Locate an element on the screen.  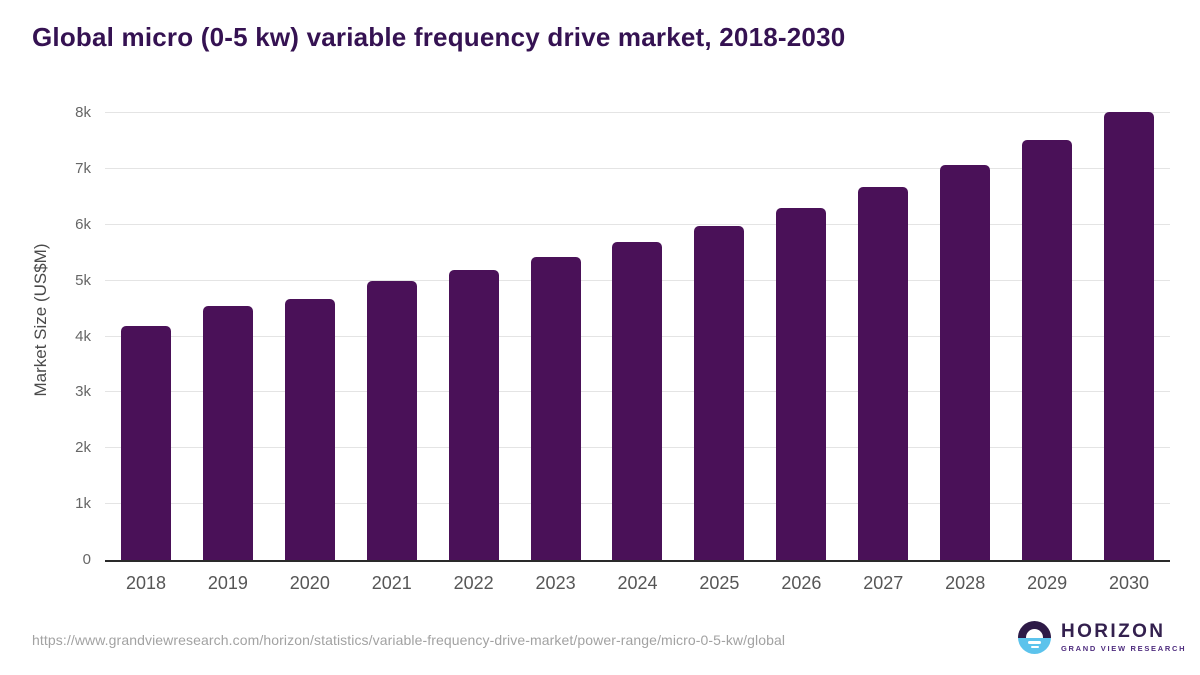
x-axis-tick-label: 2022 is located at coordinates (473, 583).